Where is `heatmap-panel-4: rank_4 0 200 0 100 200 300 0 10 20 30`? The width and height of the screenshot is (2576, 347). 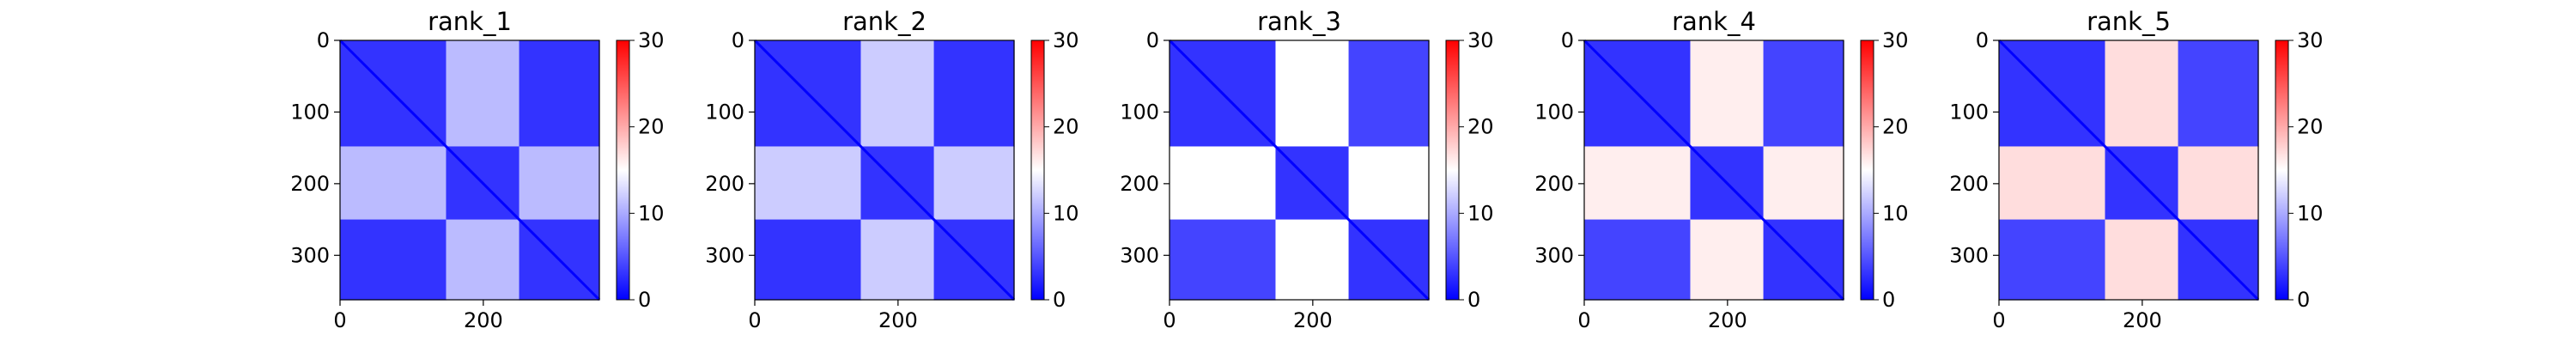 heatmap-panel-4: rank_4 0 200 0 100 200 300 0 10 20 30 is located at coordinates (1721, 169).